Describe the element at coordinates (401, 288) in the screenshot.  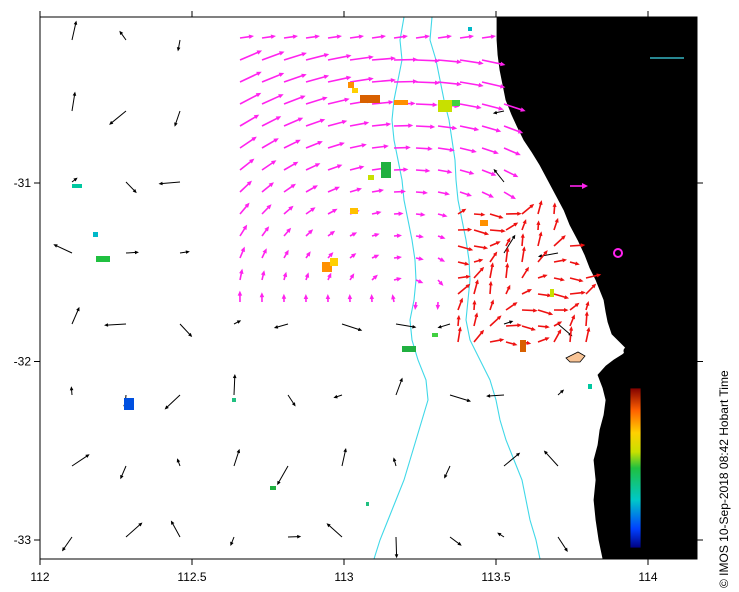
I see `bathymetry-1000m-contour` at that location.